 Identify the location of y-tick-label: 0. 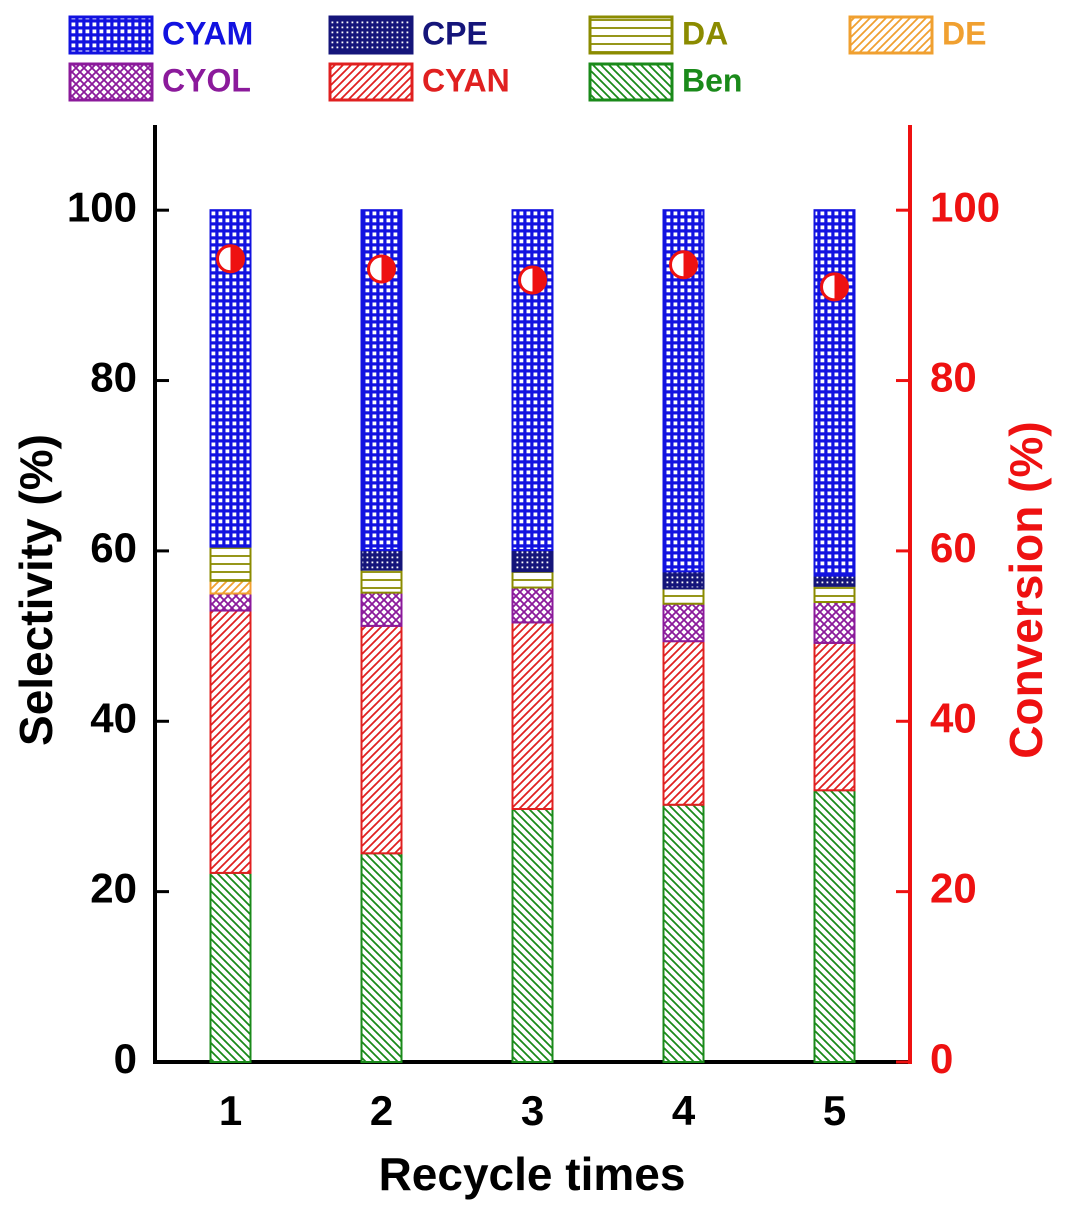
(125, 1058).